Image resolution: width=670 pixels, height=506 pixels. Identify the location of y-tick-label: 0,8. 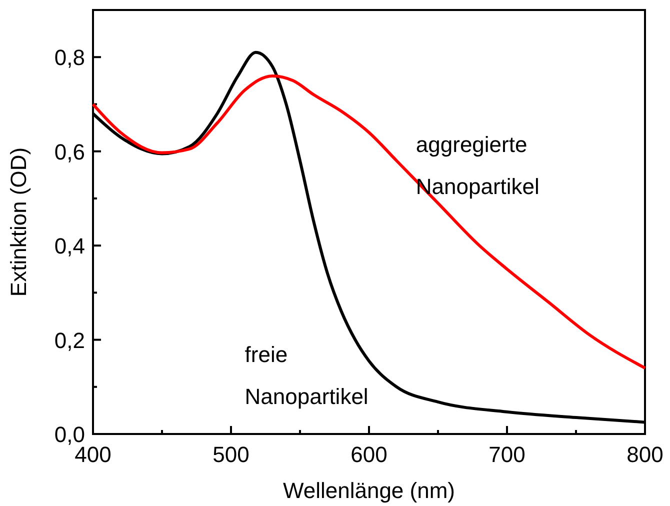
(69, 57).